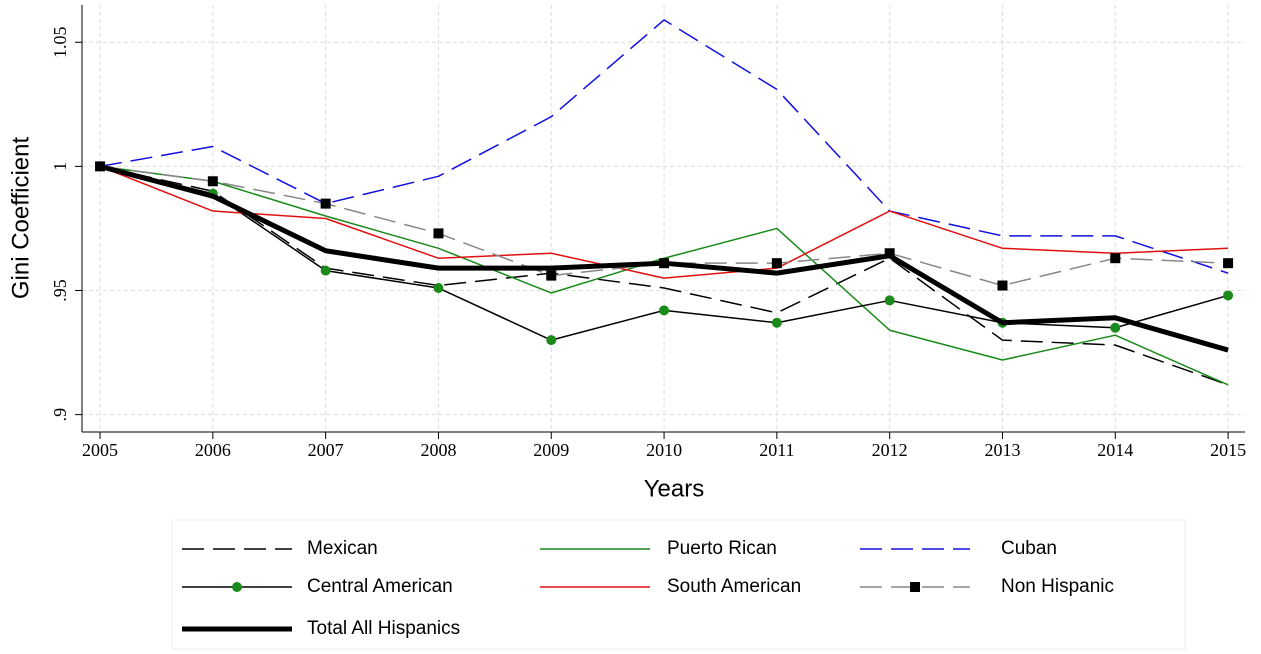 This screenshot has height=654, width=1261. What do you see at coordinates (776, 450) in the screenshot?
I see `x-tick-label: 2011` at bounding box center [776, 450].